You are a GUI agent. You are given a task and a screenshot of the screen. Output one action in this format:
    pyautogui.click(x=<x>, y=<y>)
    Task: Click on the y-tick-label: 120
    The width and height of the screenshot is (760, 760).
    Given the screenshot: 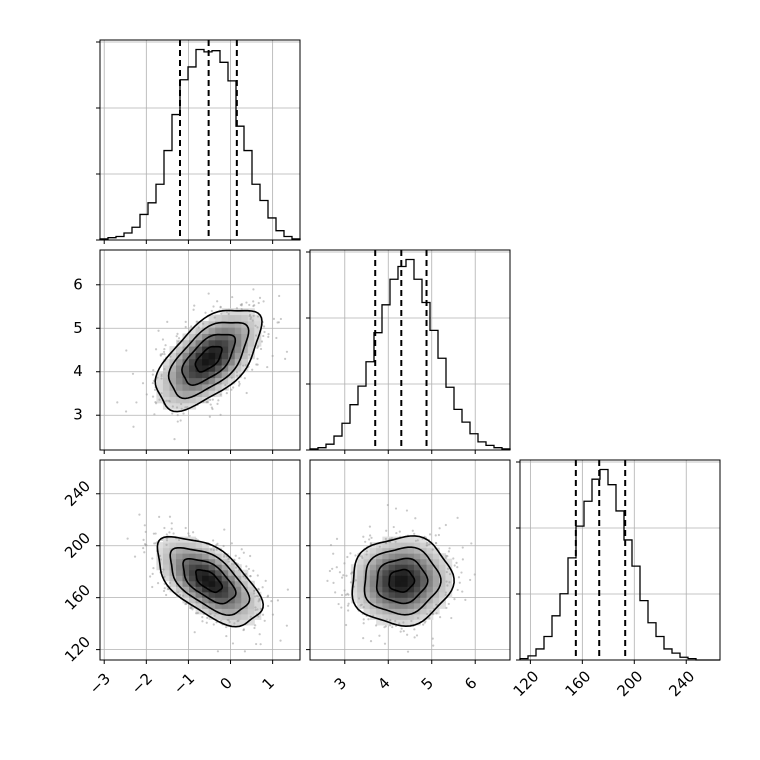 What is the action you would take?
    pyautogui.click(x=77, y=649)
    